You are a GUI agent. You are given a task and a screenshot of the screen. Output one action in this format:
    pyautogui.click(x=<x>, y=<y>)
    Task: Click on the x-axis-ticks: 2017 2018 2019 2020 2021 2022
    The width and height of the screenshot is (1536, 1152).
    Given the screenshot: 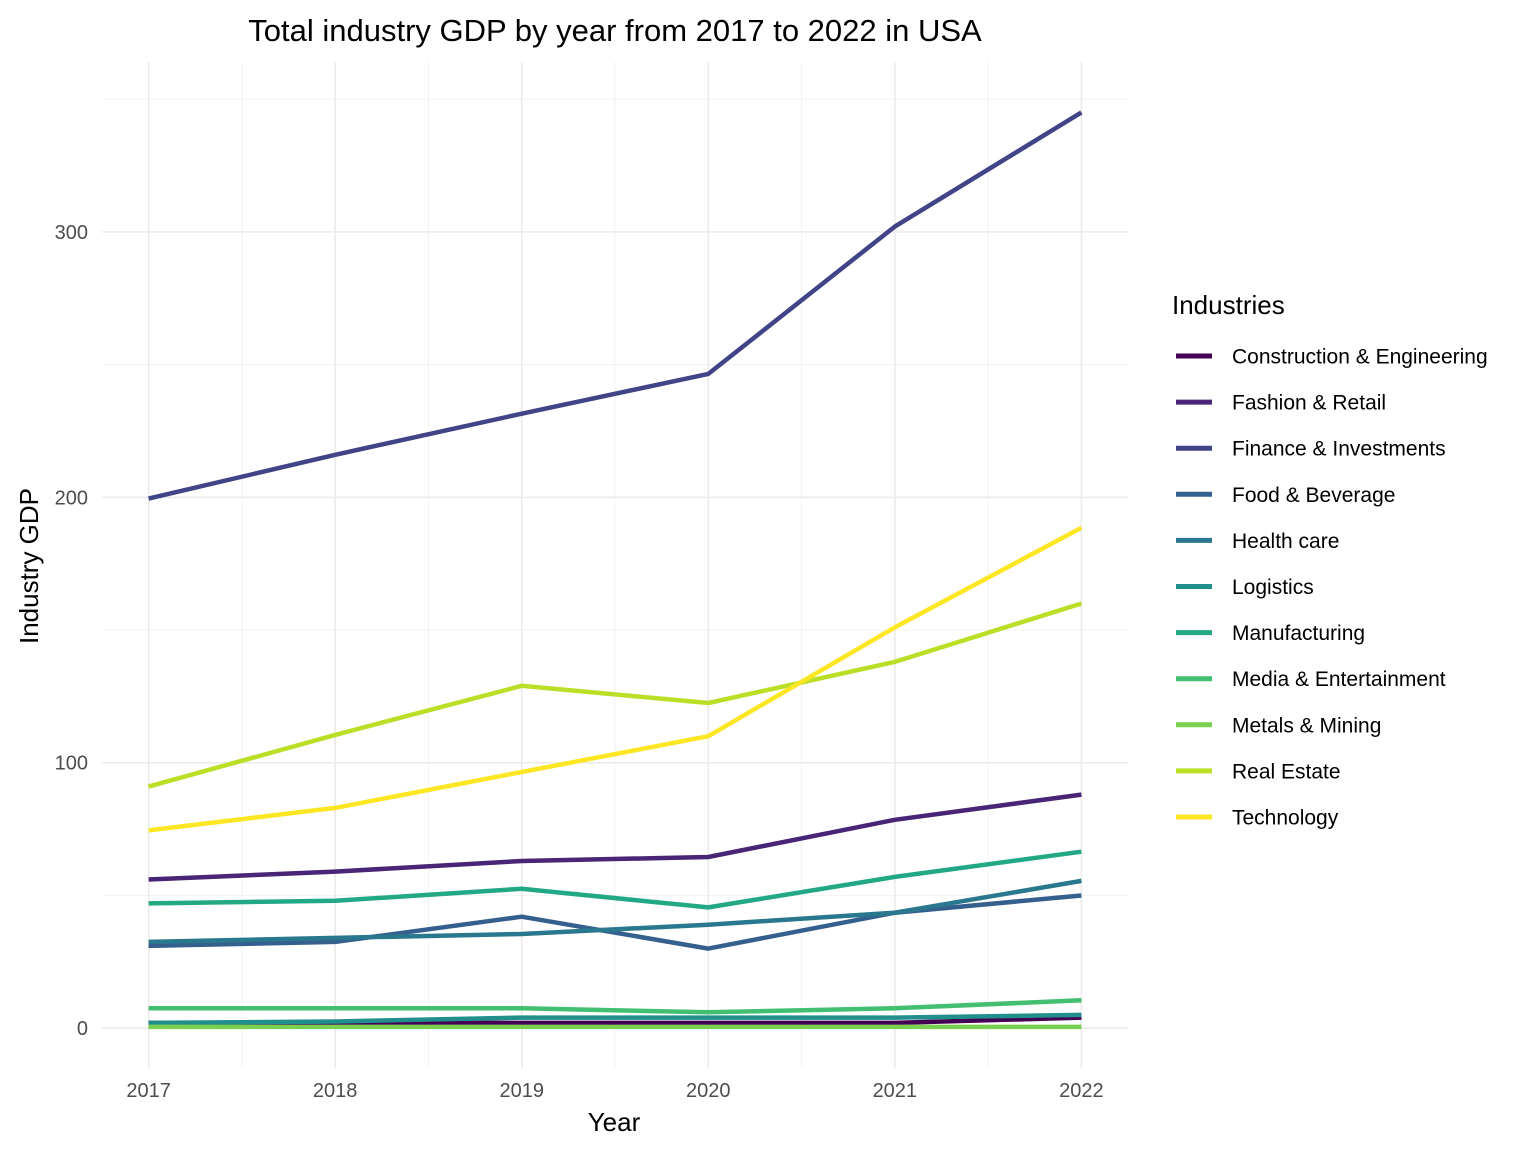 What is the action you would take?
    pyautogui.click(x=614, y=1091)
    